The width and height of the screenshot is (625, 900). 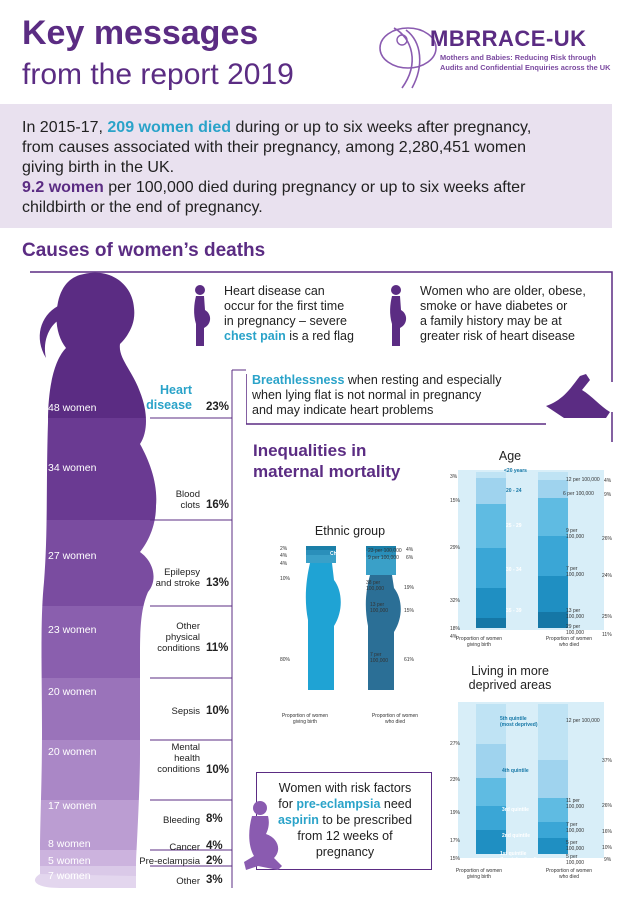 I want to click on ethnic-group-black: Black, so click(x=346, y=566).